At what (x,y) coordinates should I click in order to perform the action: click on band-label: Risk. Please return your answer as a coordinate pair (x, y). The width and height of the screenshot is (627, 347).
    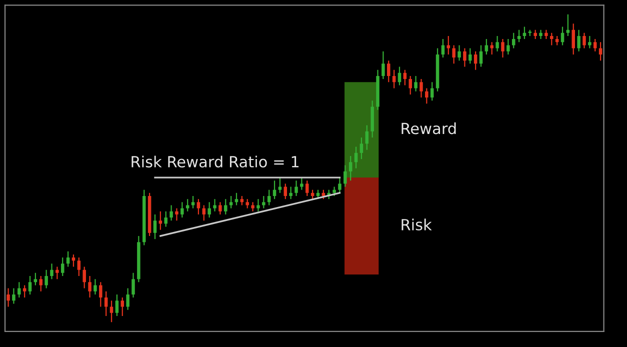
    Looking at the image, I should click on (417, 224).